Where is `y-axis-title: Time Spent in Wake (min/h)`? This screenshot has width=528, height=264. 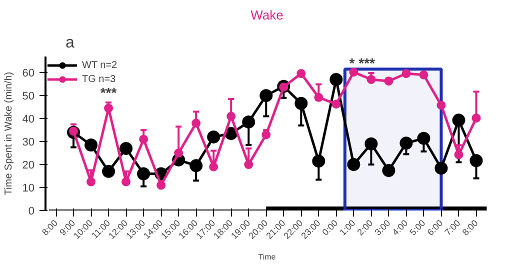 y-axis-title: Time Spent in Wake (min/h) is located at coordinates (8, 134).